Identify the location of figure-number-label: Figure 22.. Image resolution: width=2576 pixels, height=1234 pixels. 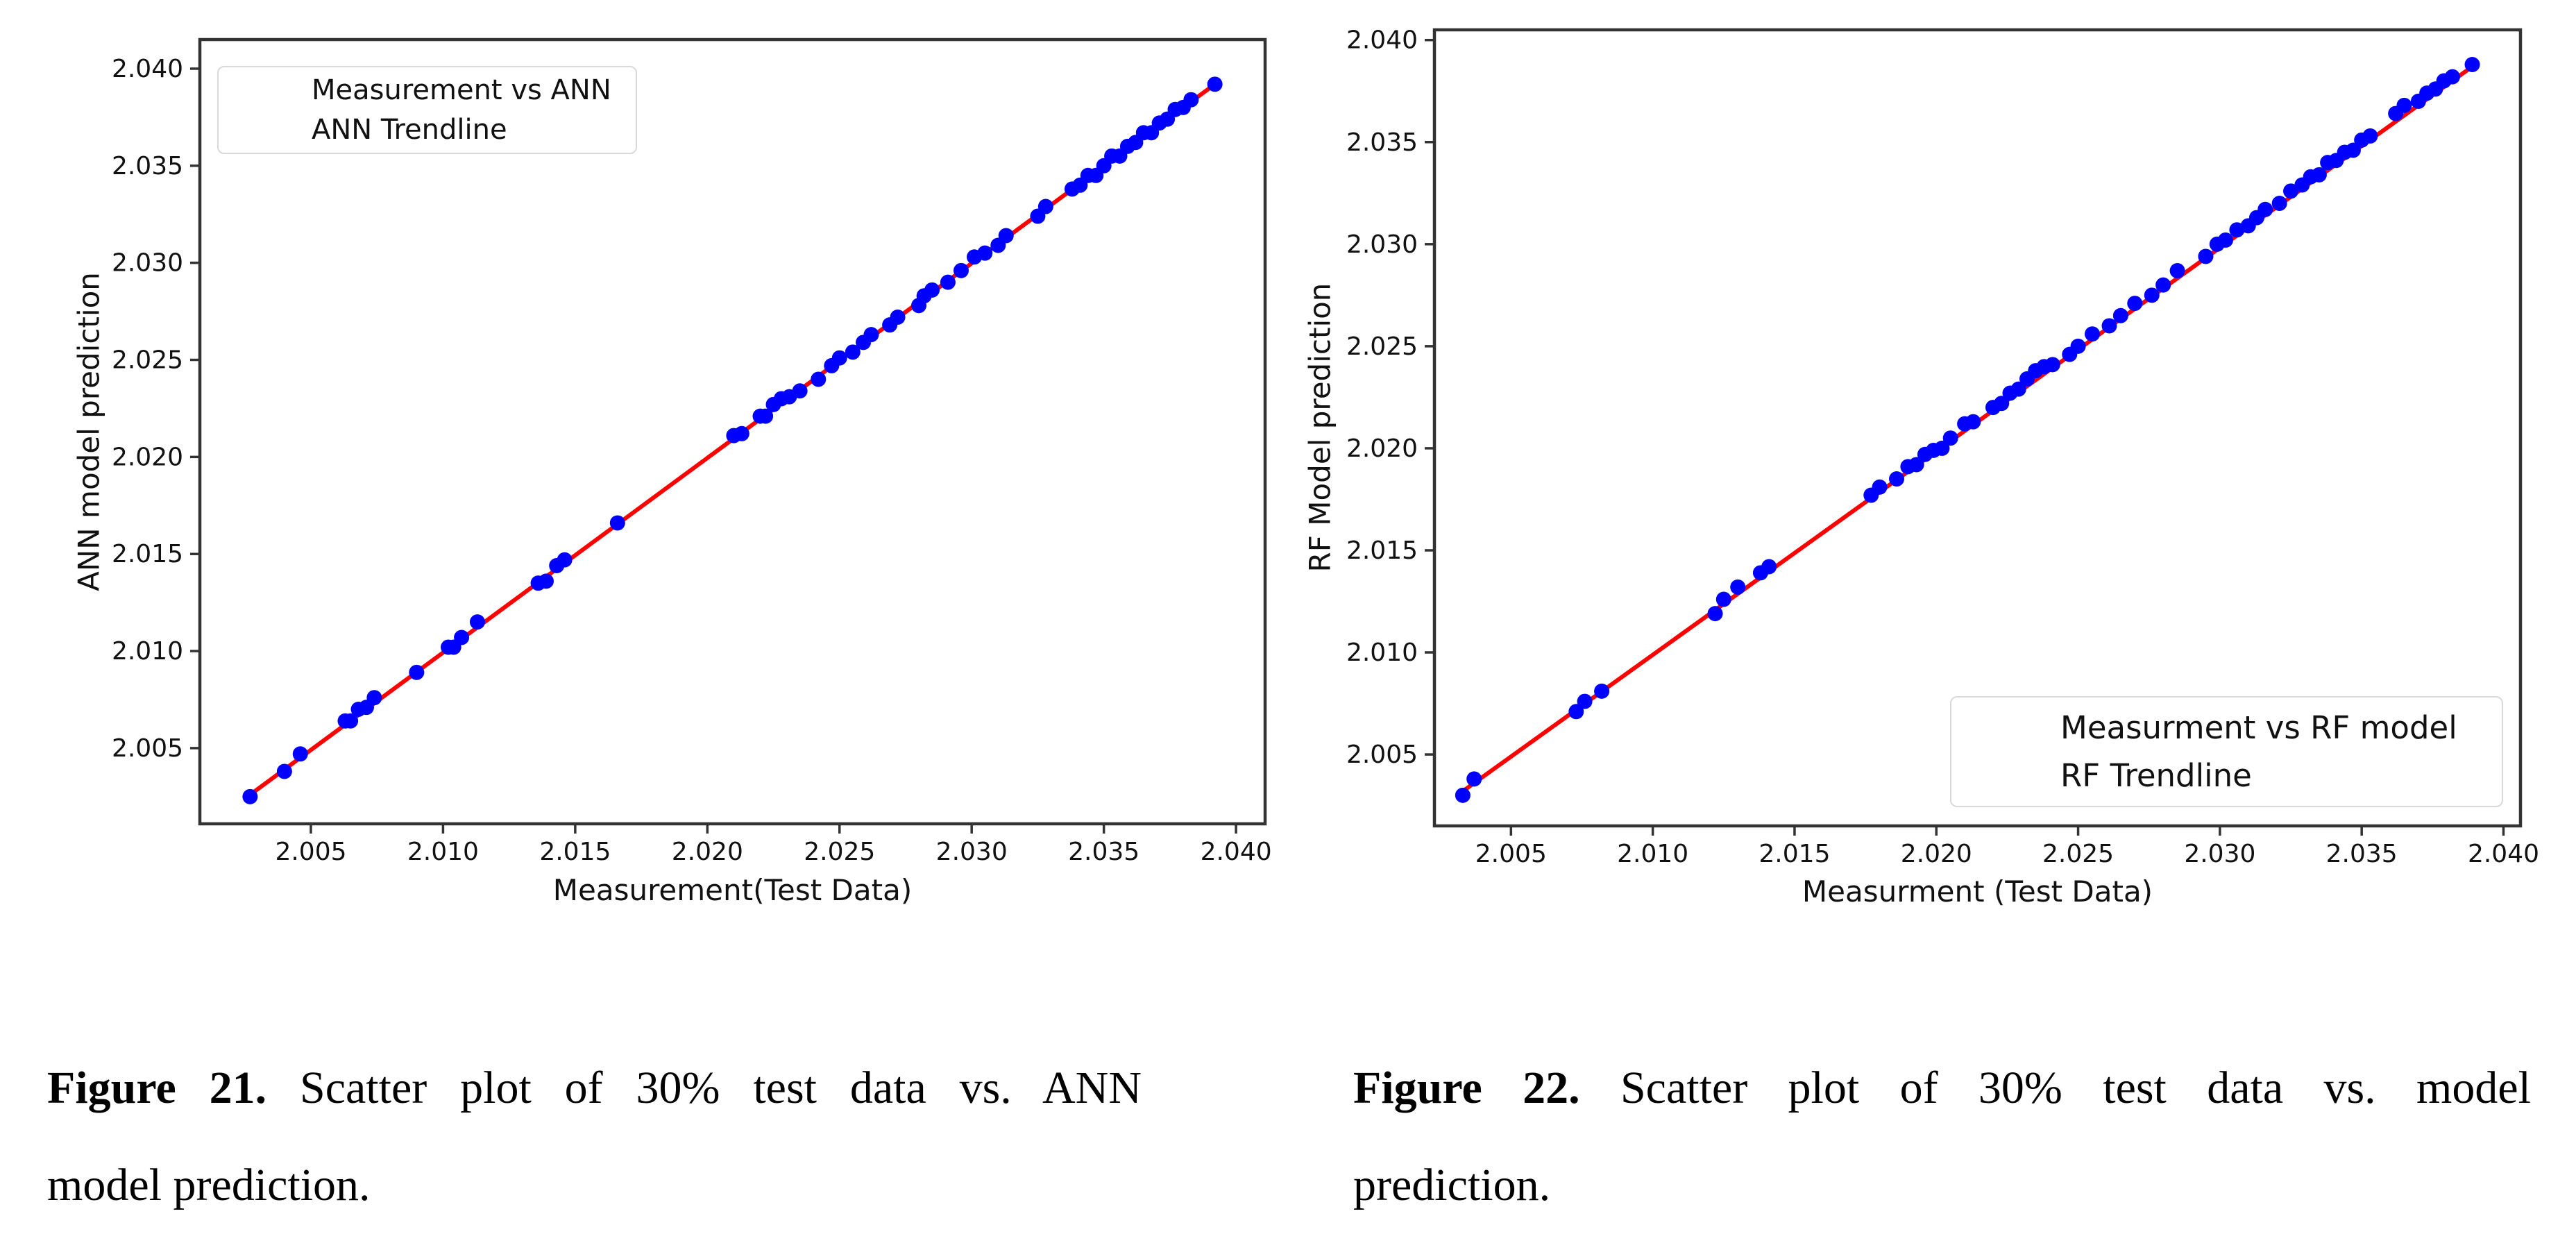
(1467, 1088).